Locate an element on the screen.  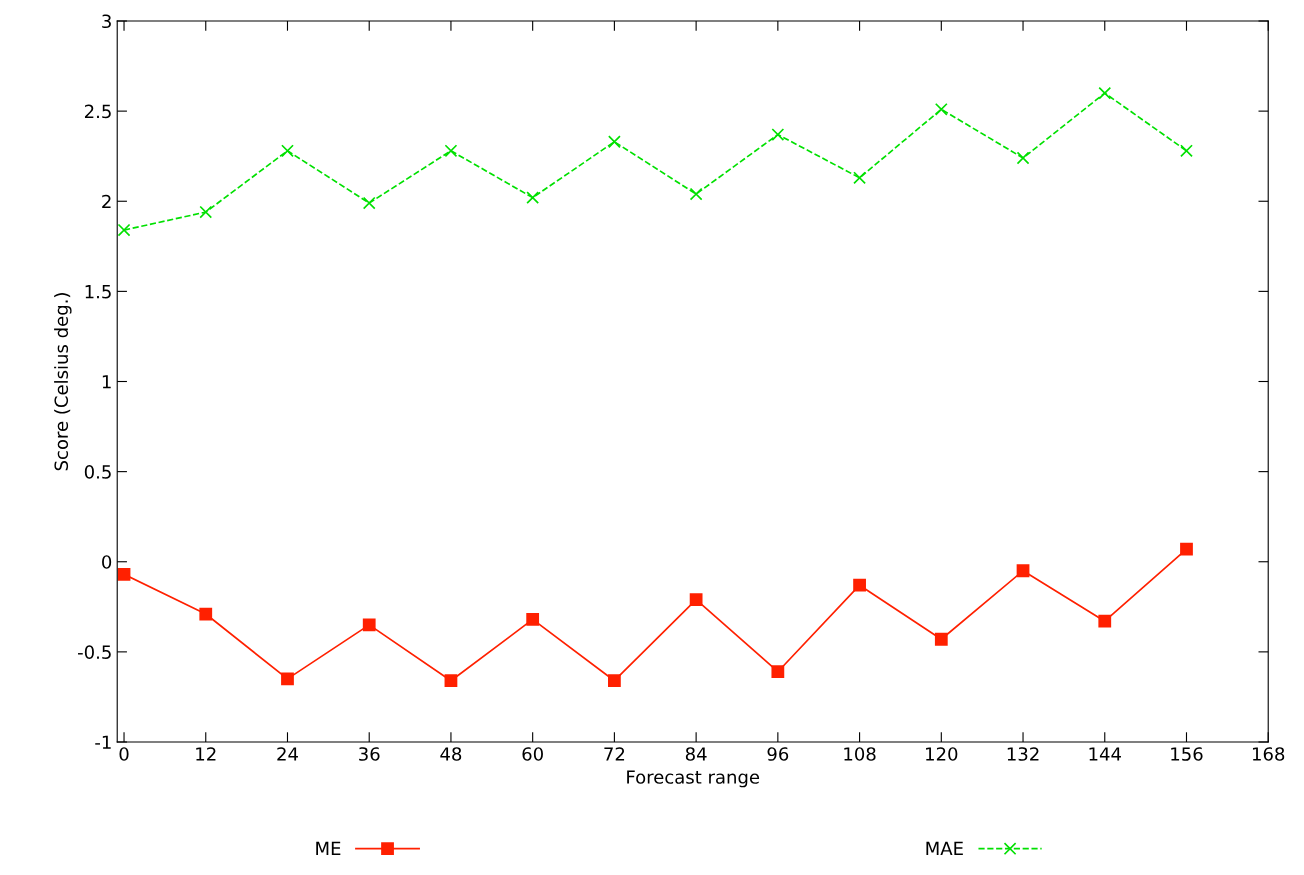
x-tick-label: 168 is located at coordinates (1268, 754).